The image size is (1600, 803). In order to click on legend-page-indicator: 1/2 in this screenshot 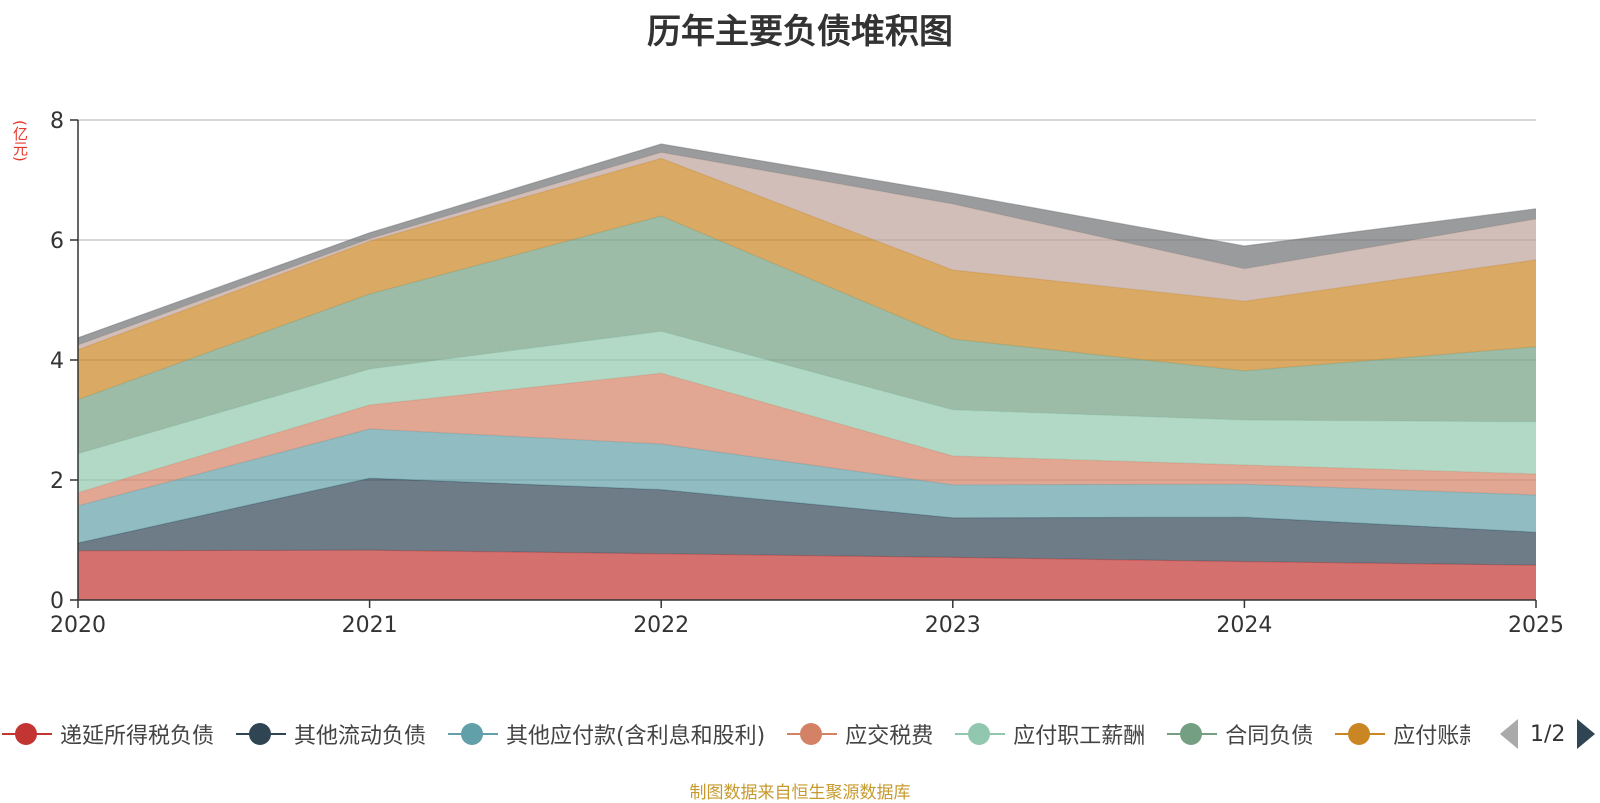, I will do `click(1548, 734)`.